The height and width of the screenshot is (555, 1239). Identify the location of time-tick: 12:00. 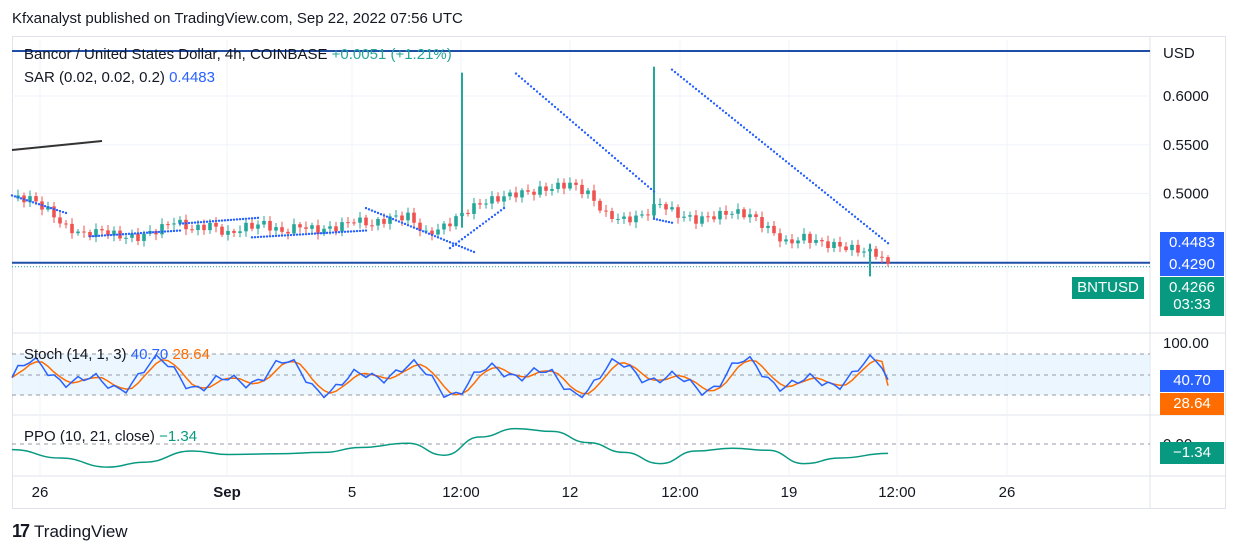
(897, 492).